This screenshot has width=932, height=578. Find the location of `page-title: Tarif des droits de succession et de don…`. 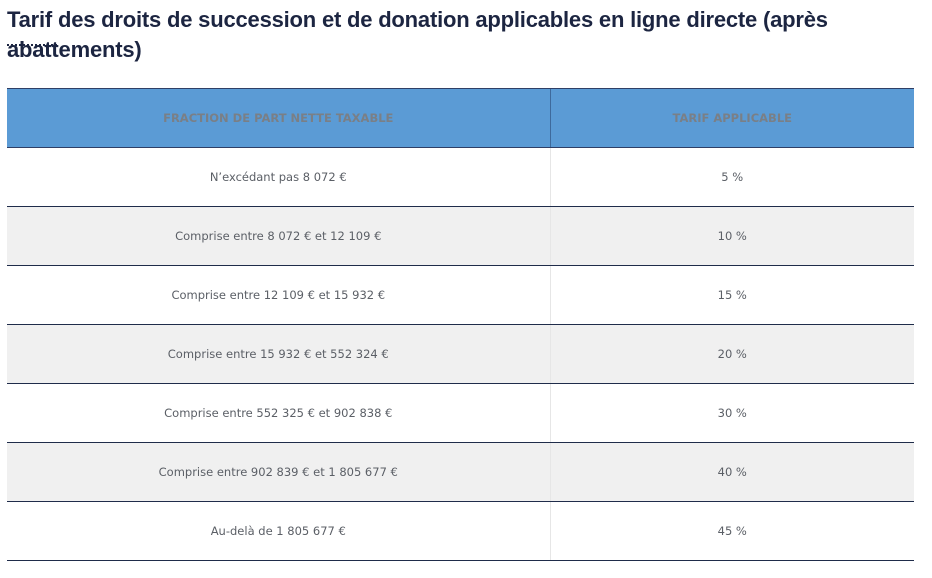

page-title: Tarif des droits de succession et de don… is located at coordinates (417, 34).